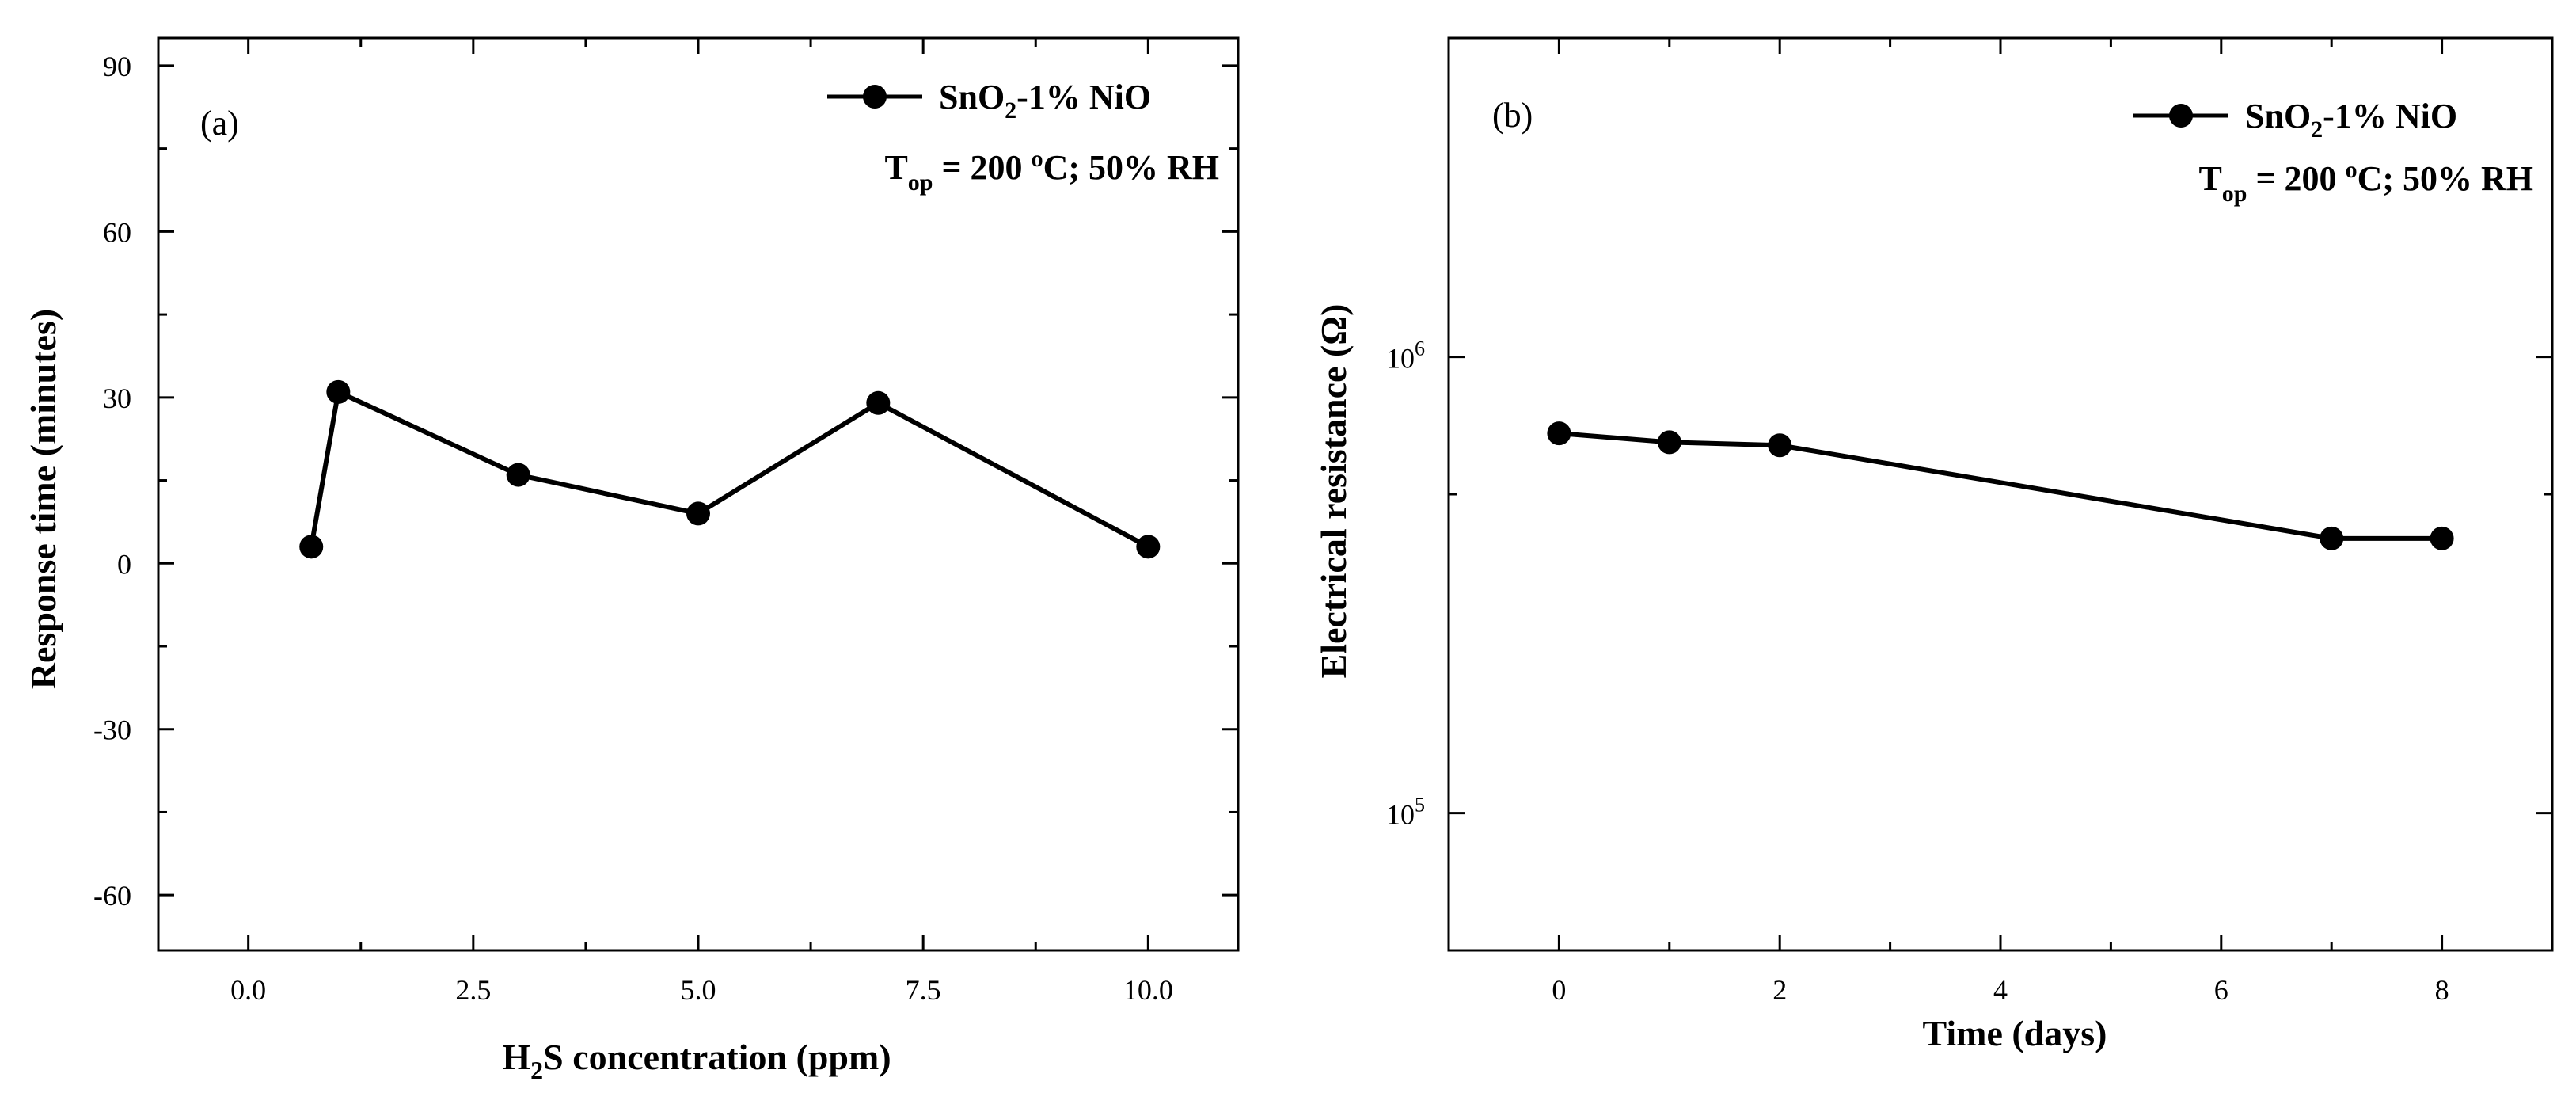  I want to click on panel-b-x-tick-label: 0, so click(1559, 990).